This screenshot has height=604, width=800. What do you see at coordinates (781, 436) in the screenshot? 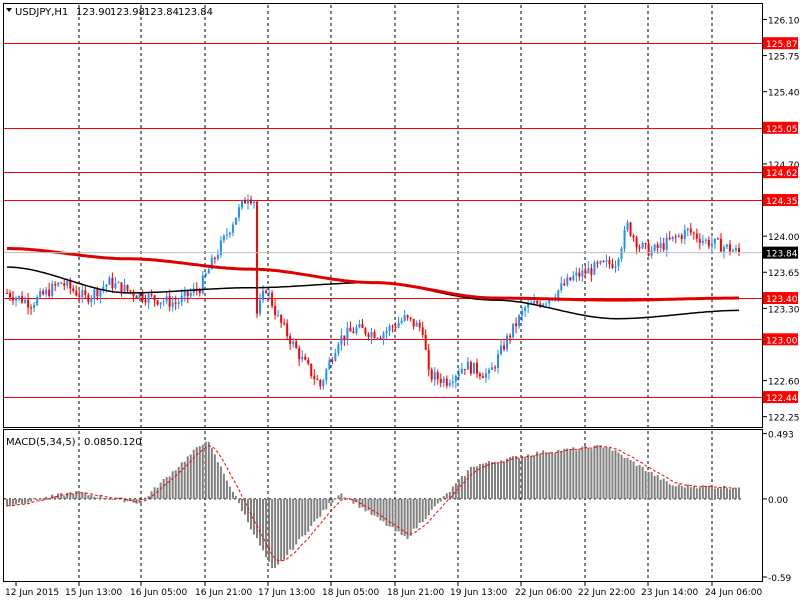
I see `macd-tick-label: 0.493` at bounding box center [781, 436].